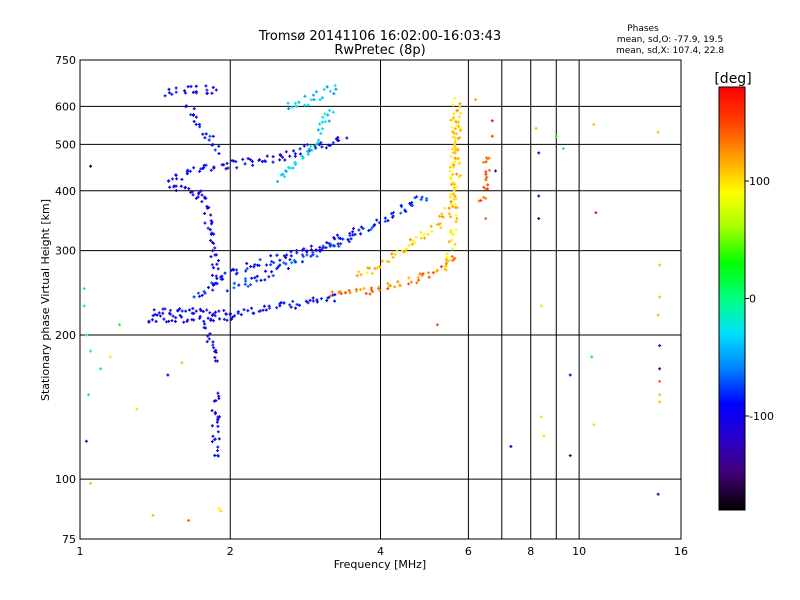  I want to click on y-tick-label: 300, so click(65, 251).